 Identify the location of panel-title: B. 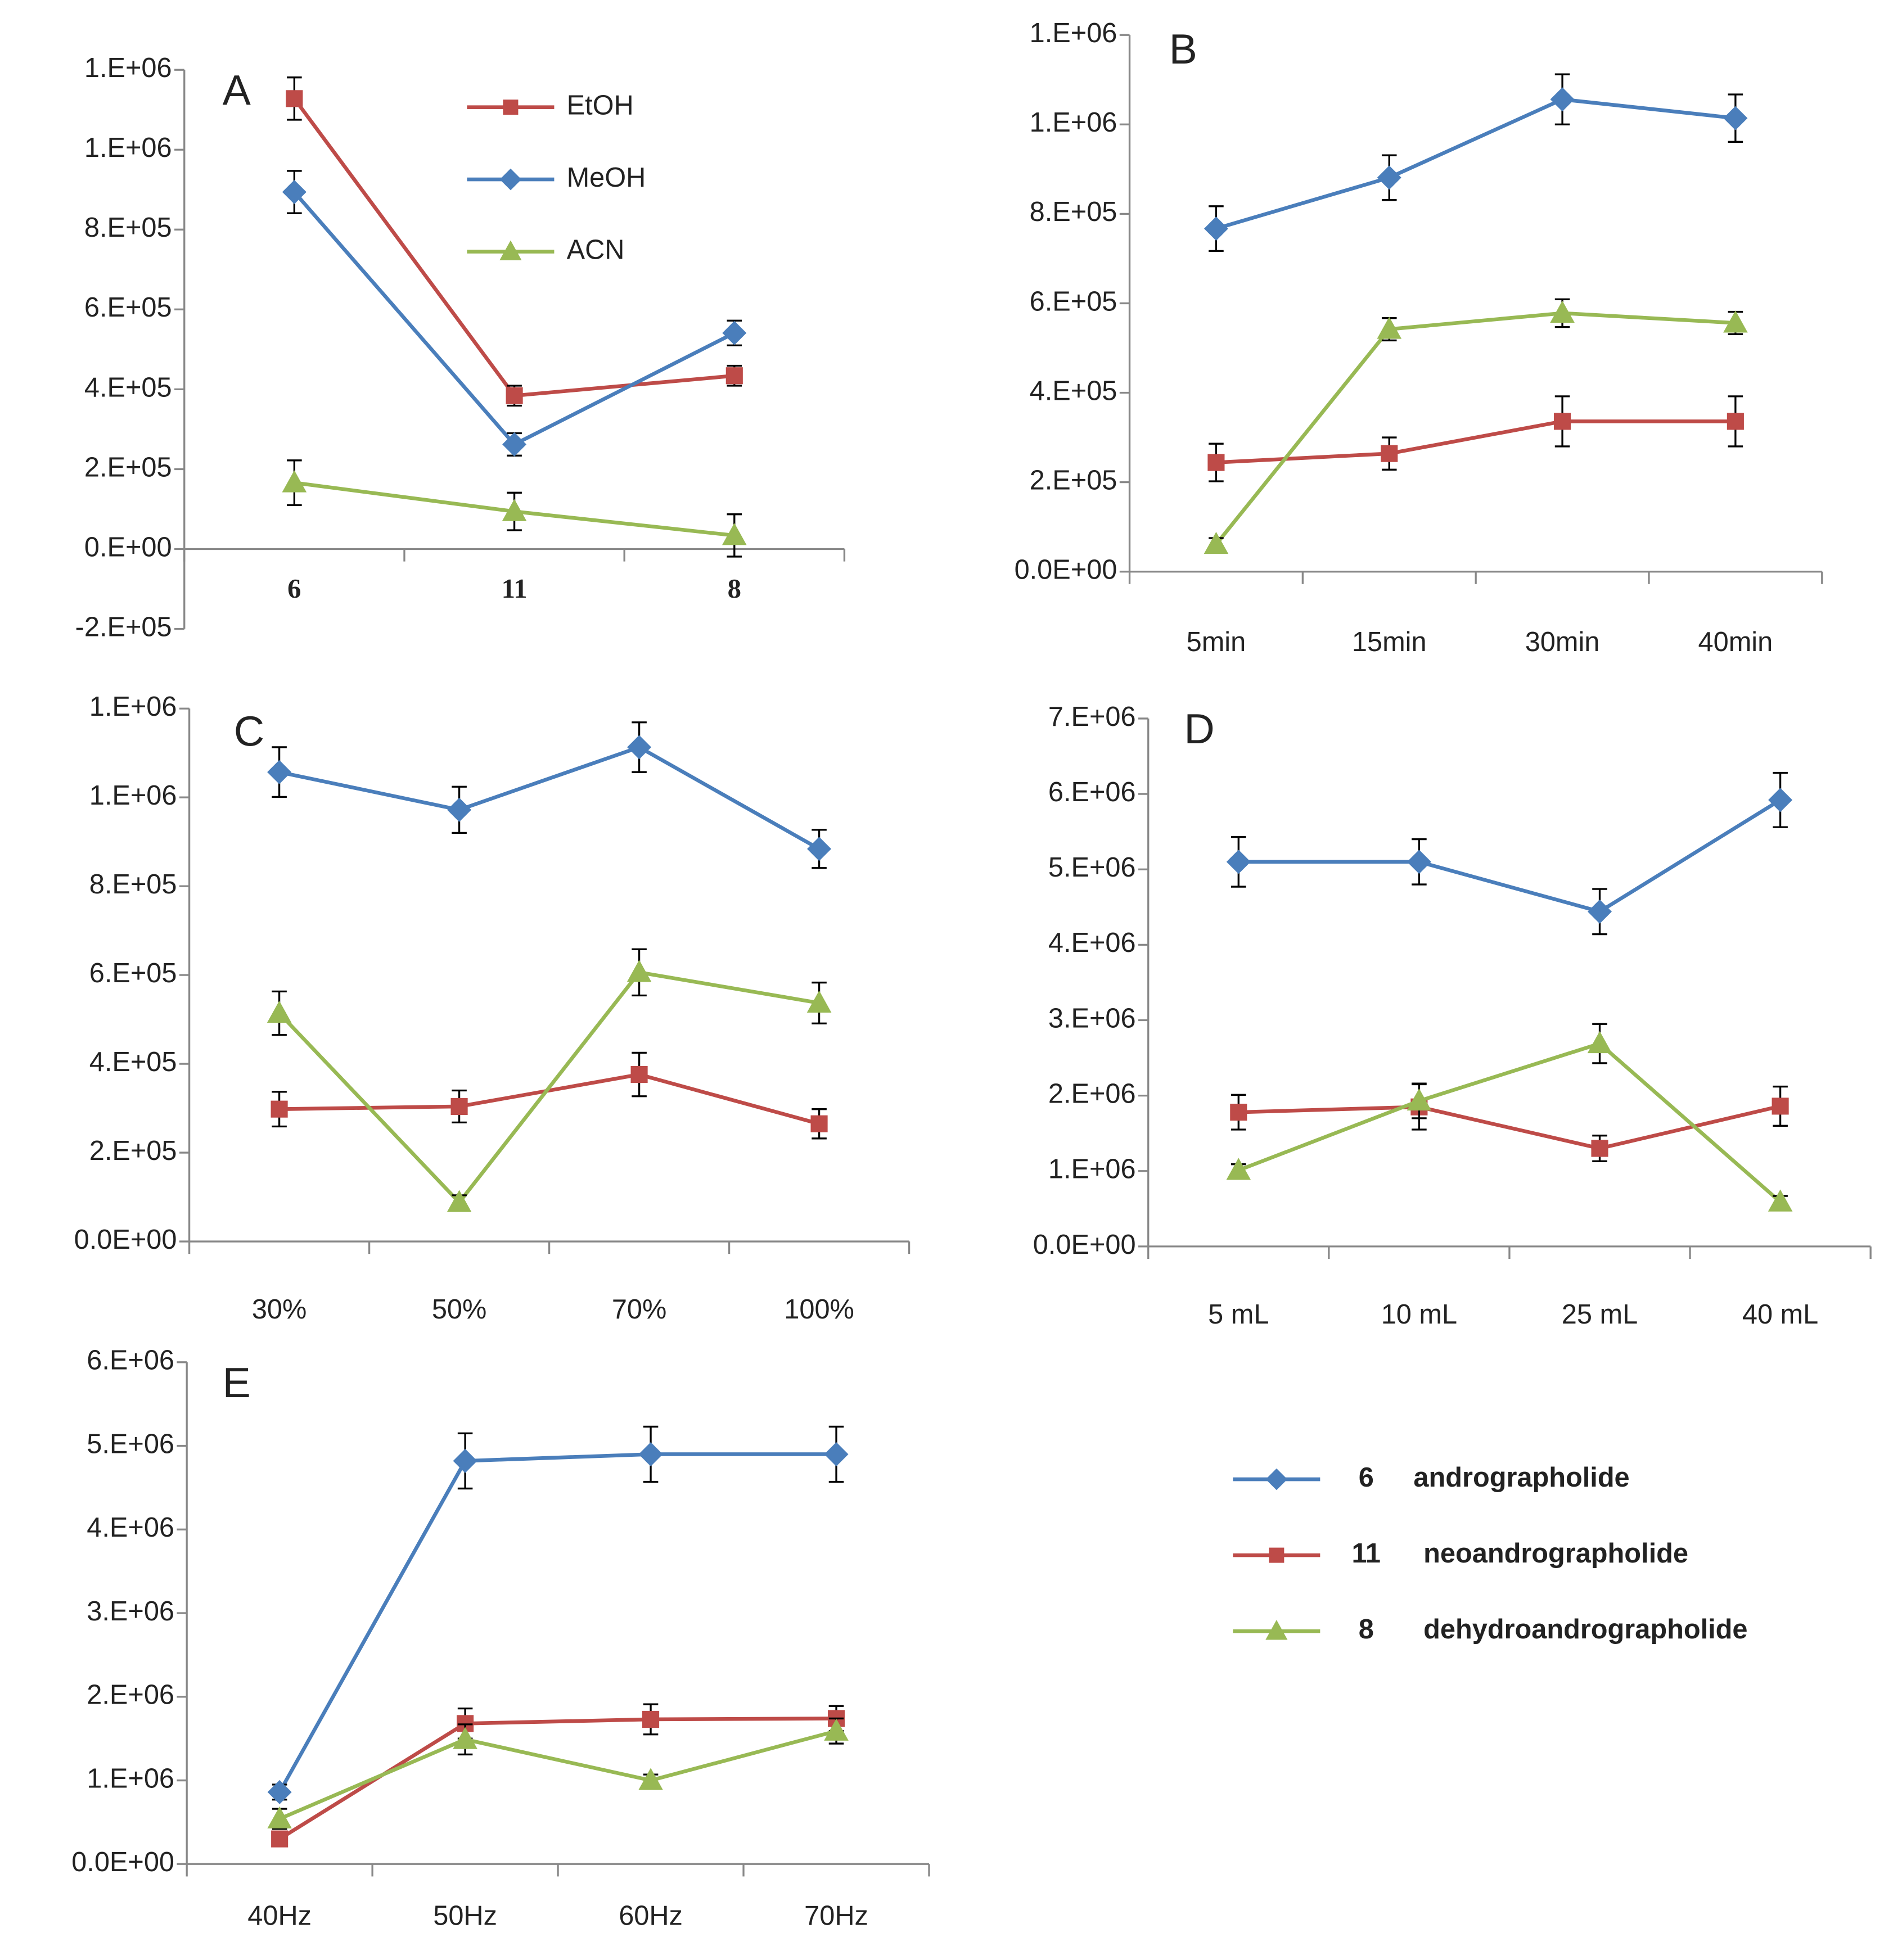
(1183, 49).